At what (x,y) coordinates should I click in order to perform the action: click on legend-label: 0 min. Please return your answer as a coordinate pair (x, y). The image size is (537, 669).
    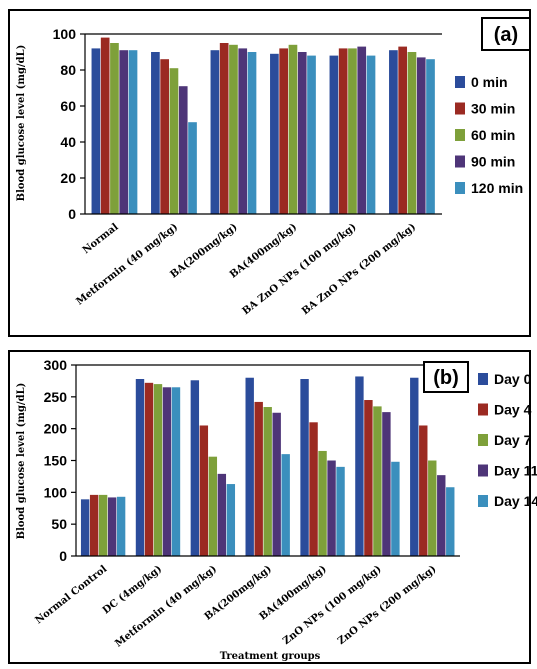
    Looking at the image, I should click on (489, 82).